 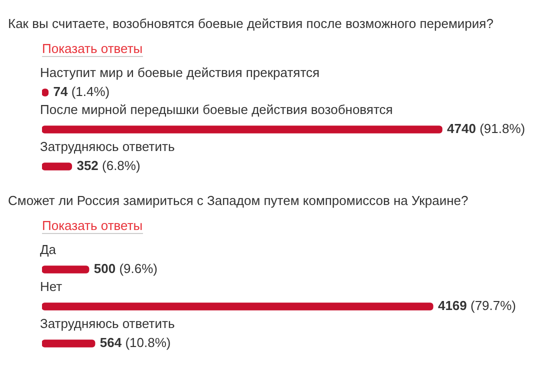 I want to click on data-label: 4740 (91.8%), so click(x=486, y=128).